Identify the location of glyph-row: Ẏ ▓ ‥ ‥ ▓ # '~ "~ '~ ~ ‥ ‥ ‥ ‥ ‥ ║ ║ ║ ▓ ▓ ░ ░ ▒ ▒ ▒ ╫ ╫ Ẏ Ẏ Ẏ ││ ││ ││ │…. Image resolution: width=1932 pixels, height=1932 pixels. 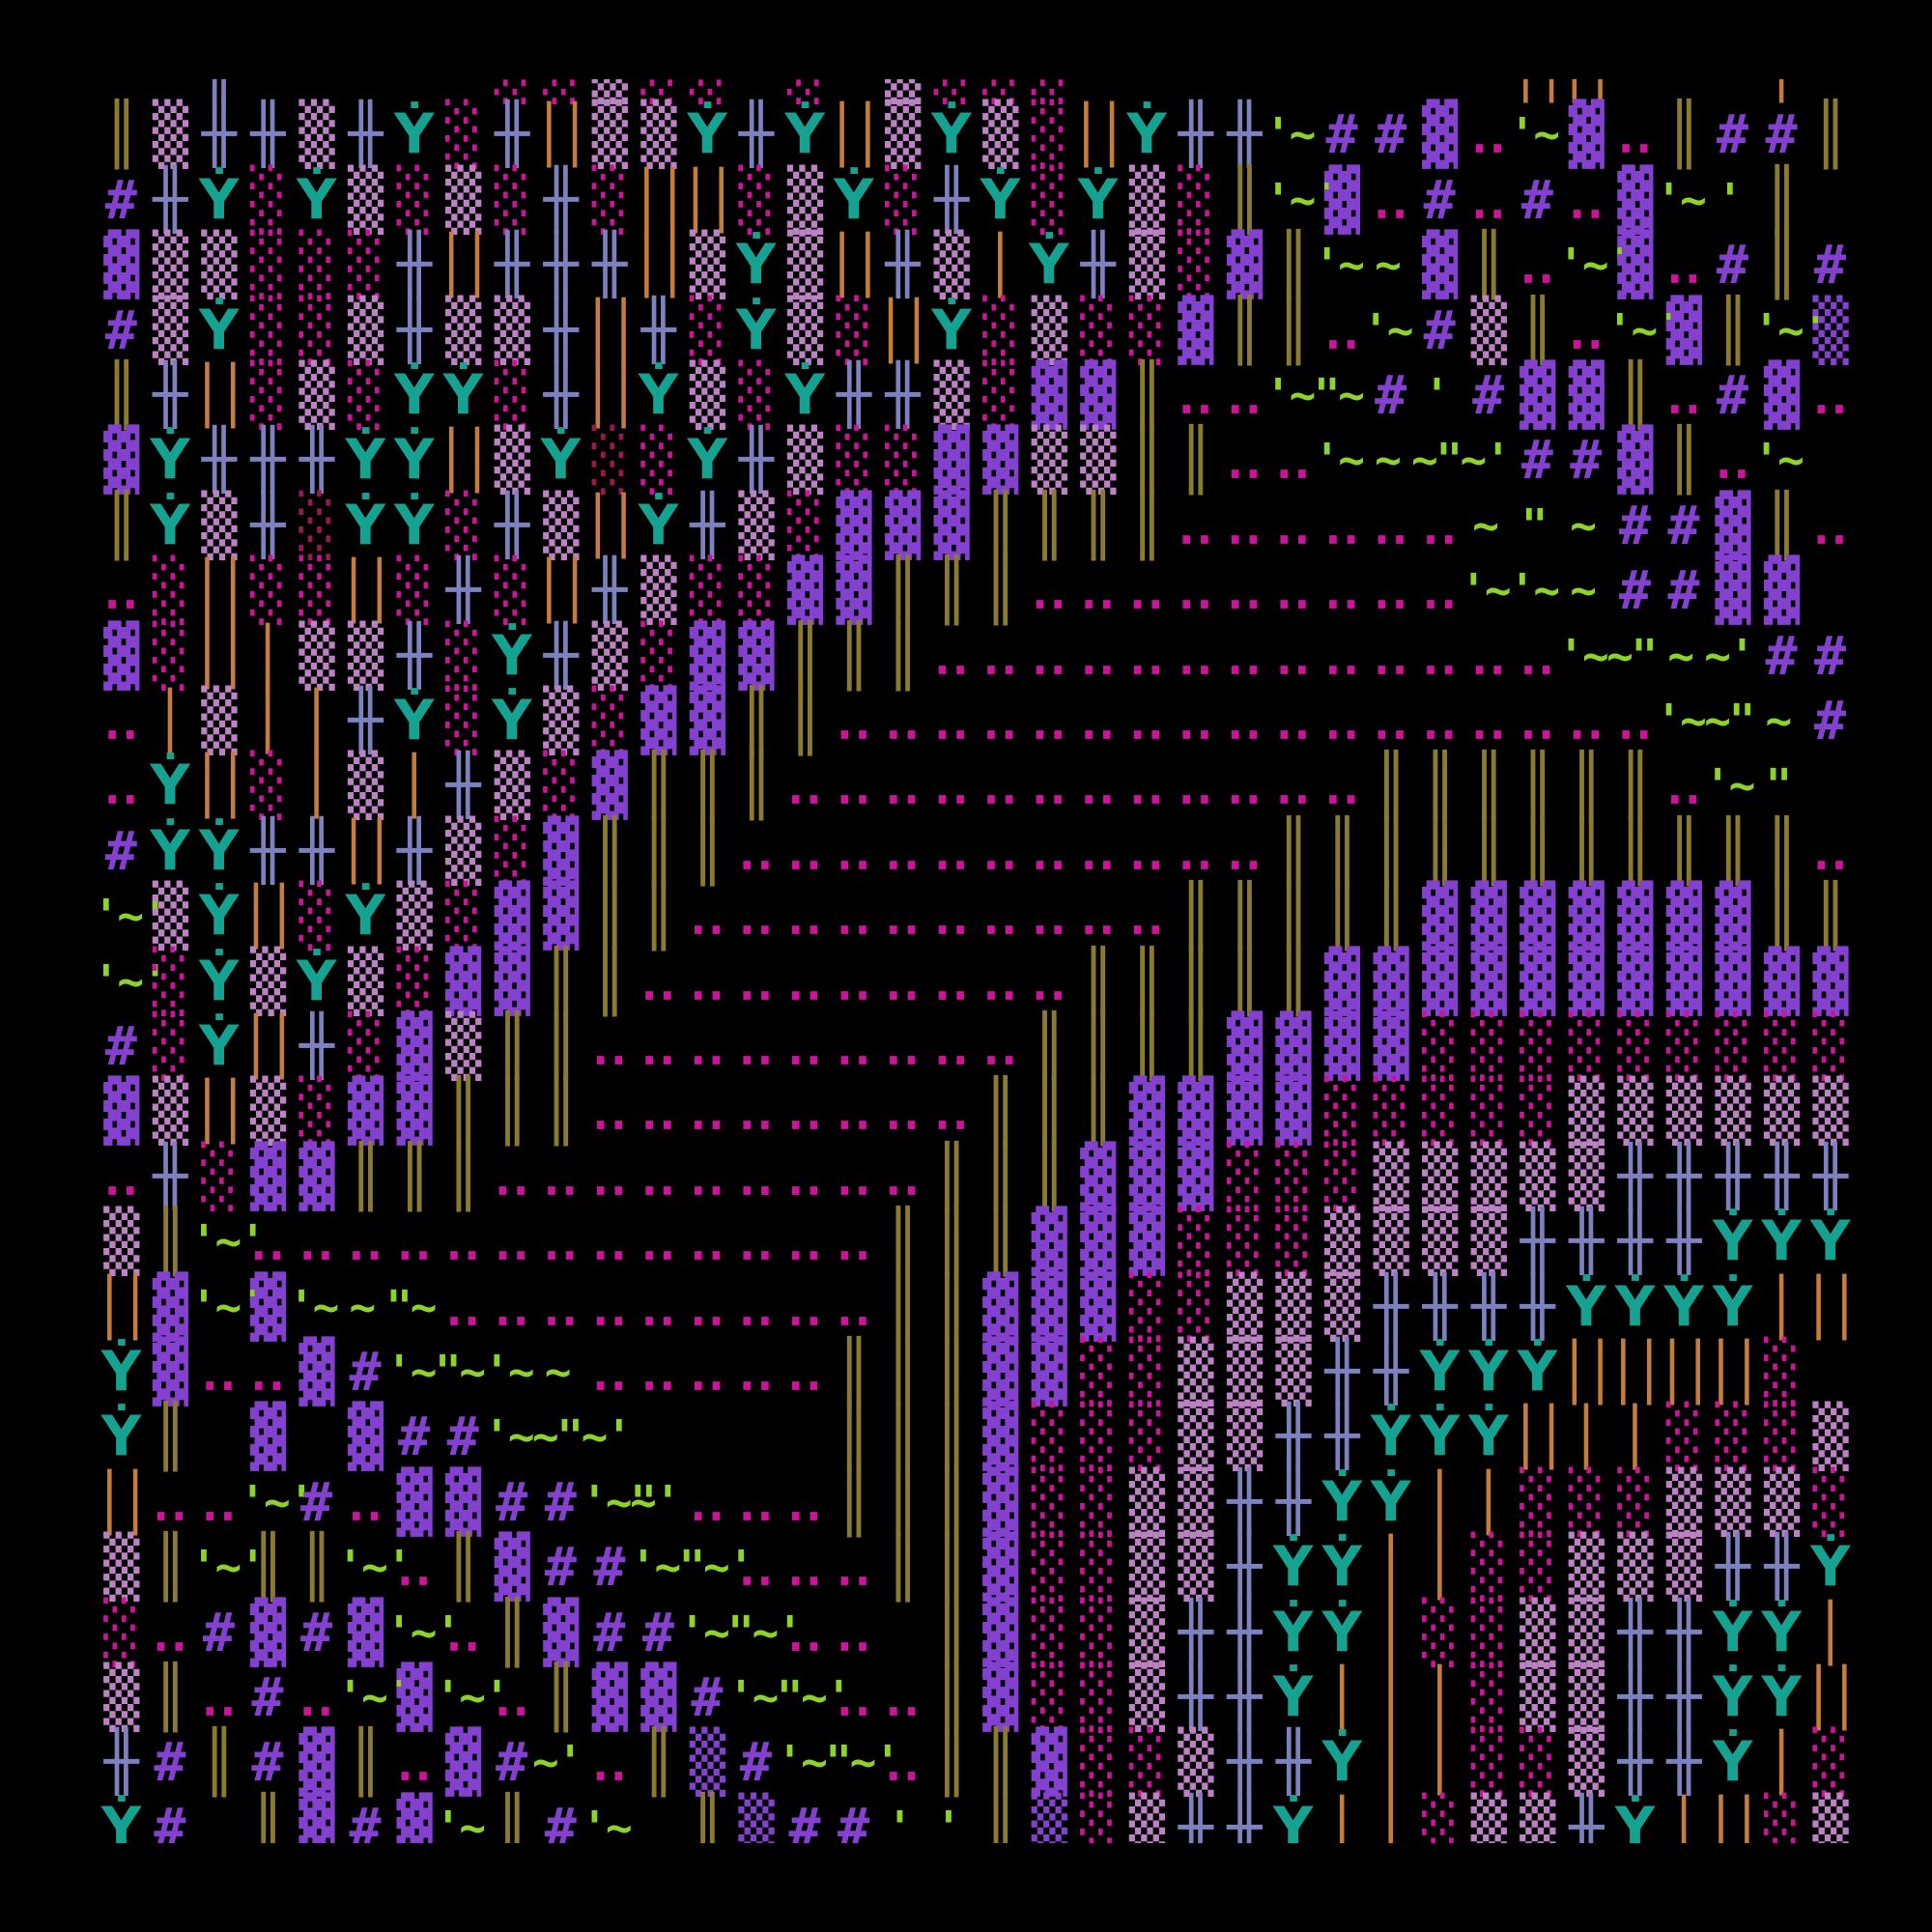
(973, 1371).